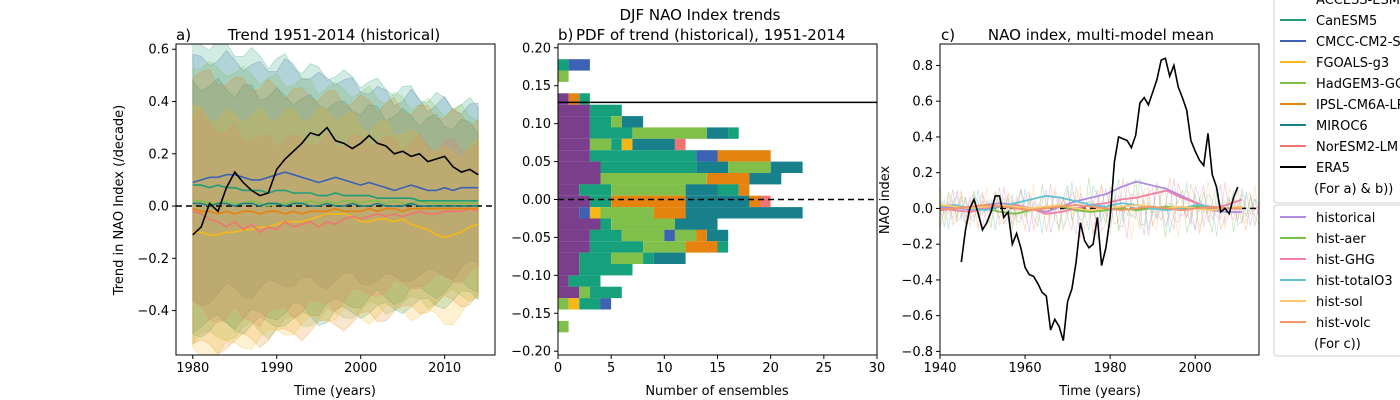 Image resolution: width=1400 pixels, height=400 pixels. Describe the element at coordinates (1091, 203) in the screenshot. I see `experiment-mean-line` at that location.